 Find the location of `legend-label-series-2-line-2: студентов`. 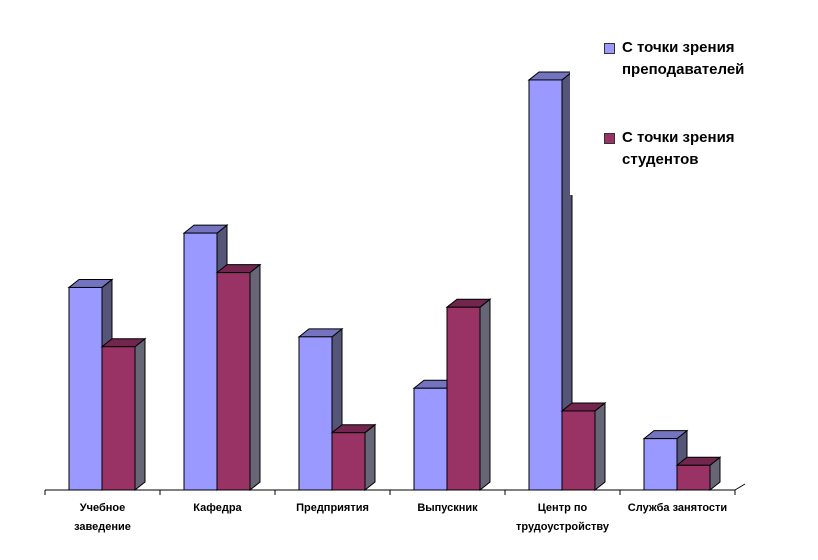

legend-label-series-2-line-2: студентов is located at coordinates (660, 159).